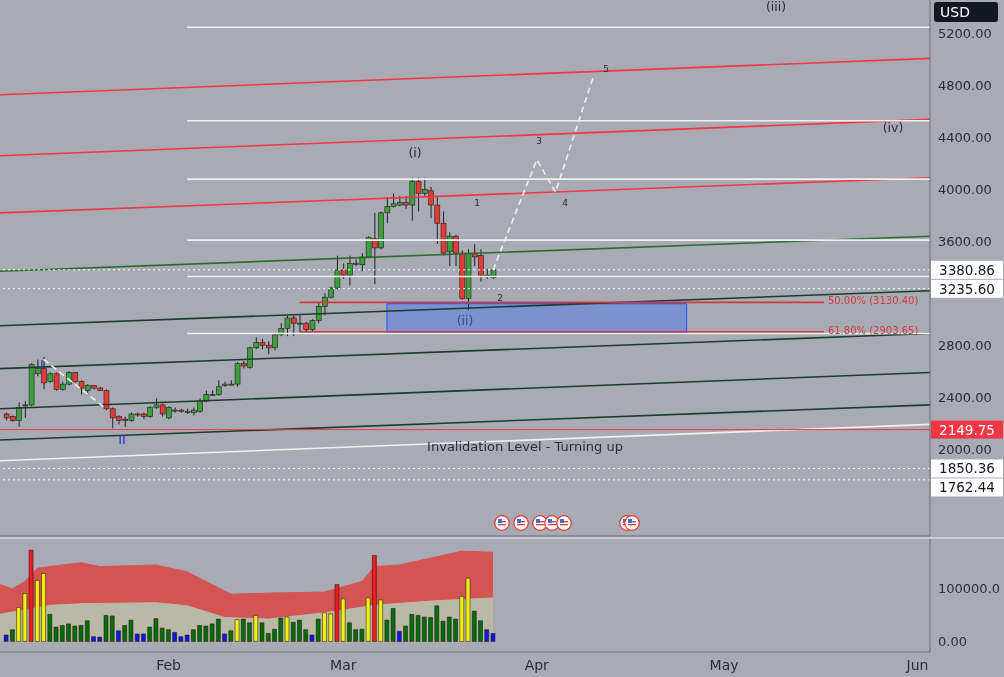 The height and width of the screenshot is (677, 1004). I want to click on annotation: 1, so click(477, 203).